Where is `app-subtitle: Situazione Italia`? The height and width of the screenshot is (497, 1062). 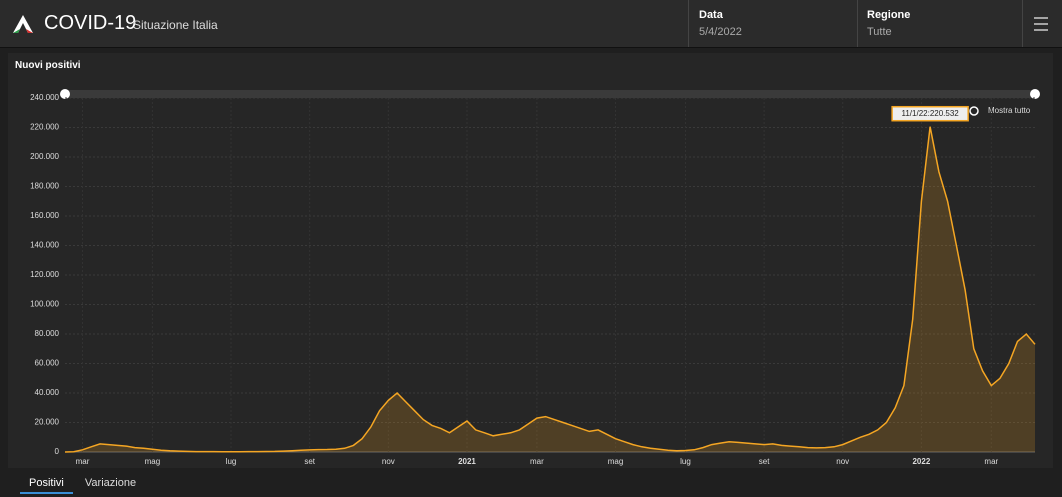
app-subtitle: Situazione Italia is located at coordinates (175, 25).